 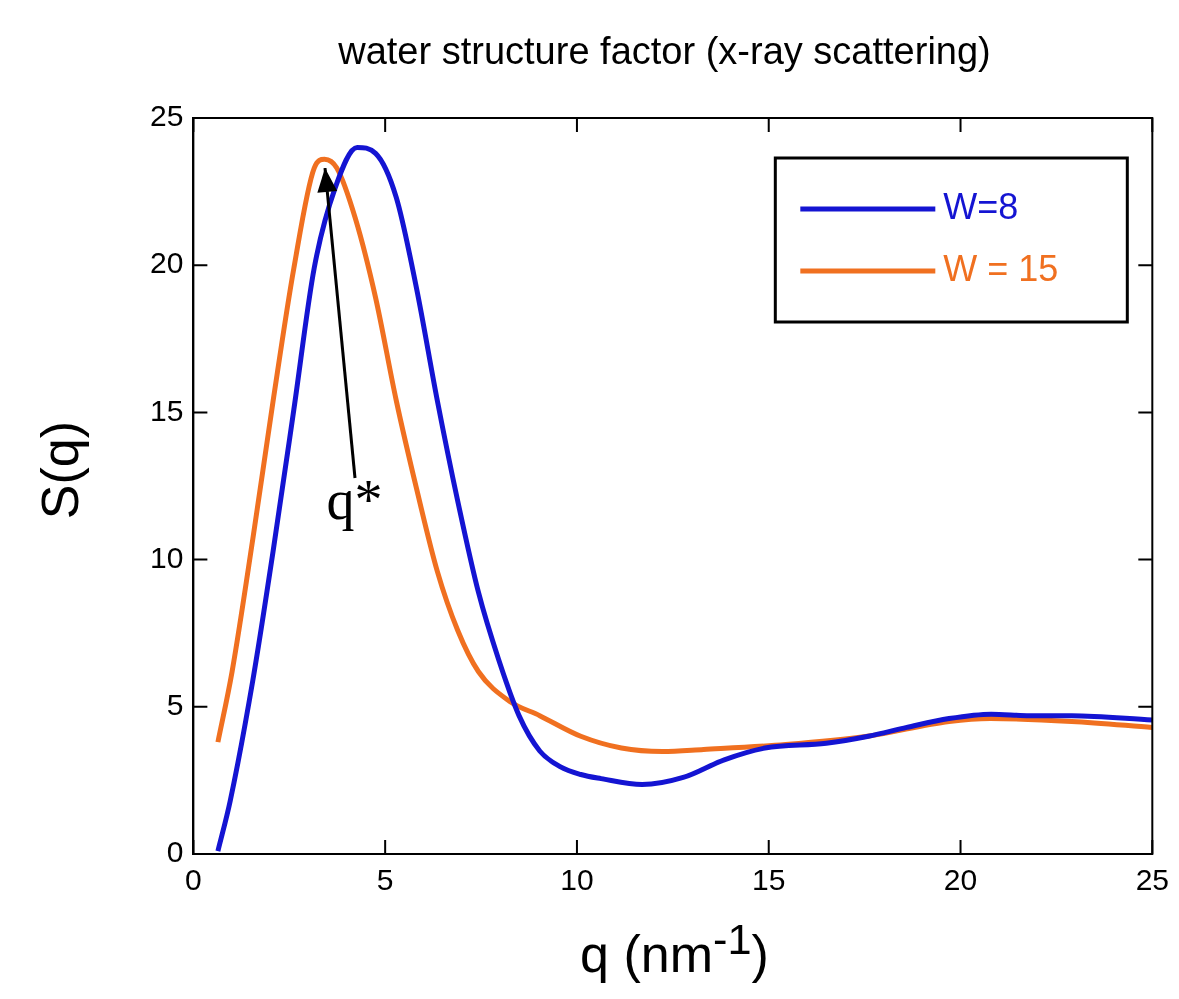 I want to click on x-axis-title: q (nm$^{-1}$), so click(x=674, y=950).